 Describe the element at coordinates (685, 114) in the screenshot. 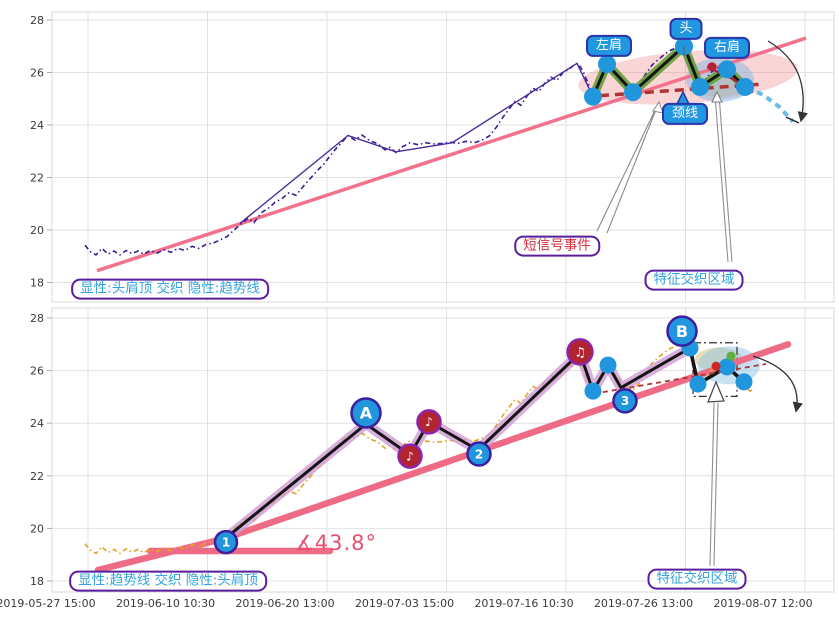

I see `neckline-label: 颈线` at that location.